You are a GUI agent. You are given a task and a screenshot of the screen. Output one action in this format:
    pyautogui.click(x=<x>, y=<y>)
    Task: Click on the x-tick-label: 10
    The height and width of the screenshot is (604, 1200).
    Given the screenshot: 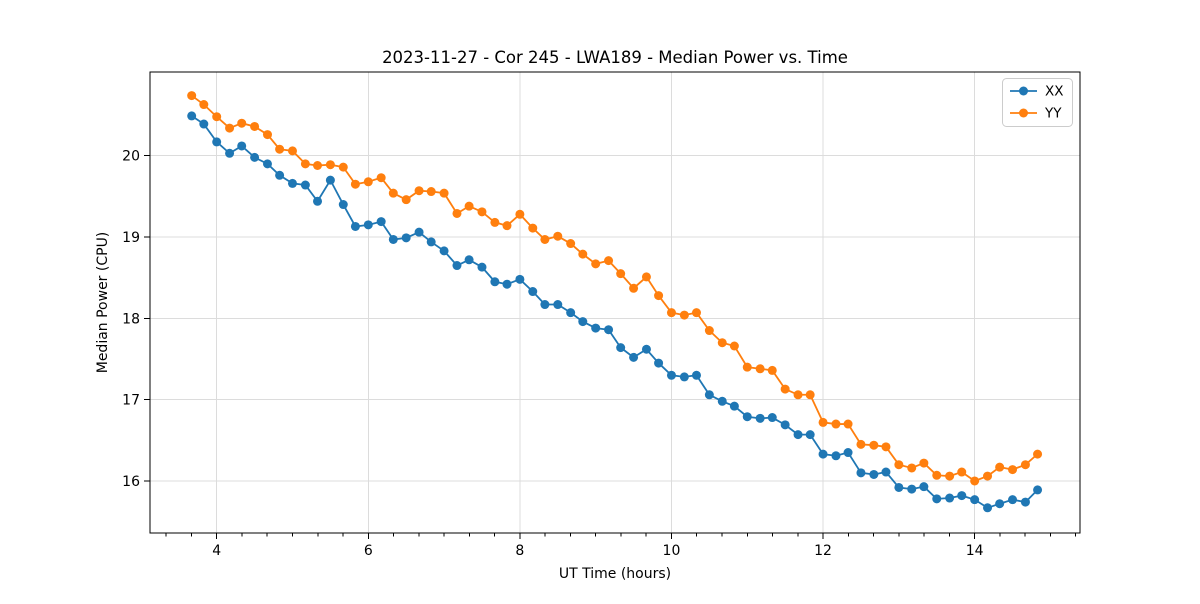 What is the action you would take?
    pyautogui.click(x=672, y=551)
    